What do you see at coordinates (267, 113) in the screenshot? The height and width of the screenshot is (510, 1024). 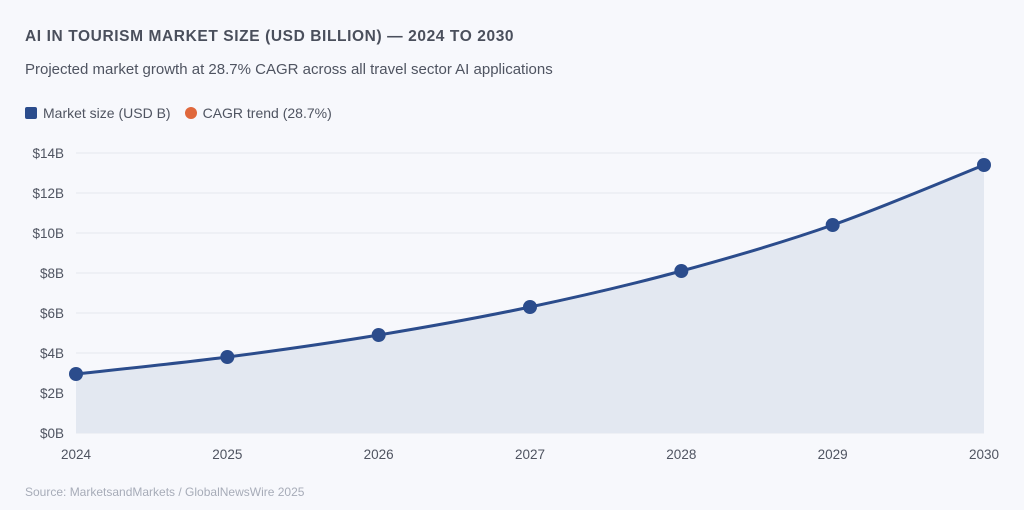 I see `legend-label-cagr: CAGR trend (28.7%)` at bounding box center [267, 113].